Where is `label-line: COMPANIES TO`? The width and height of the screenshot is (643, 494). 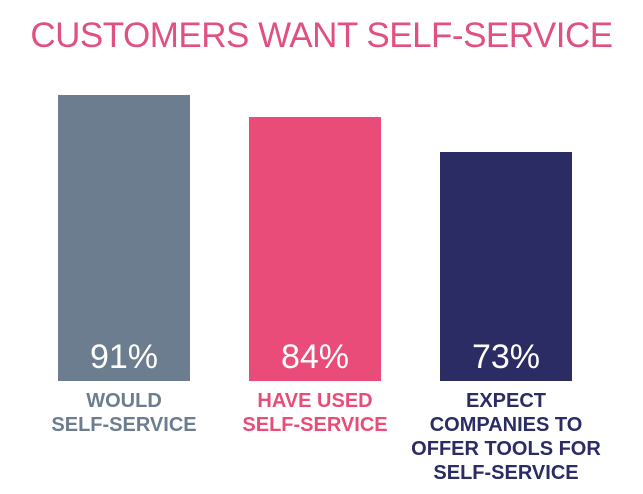
label-line: COMPANIES TO is located at coordinates (506, 425).